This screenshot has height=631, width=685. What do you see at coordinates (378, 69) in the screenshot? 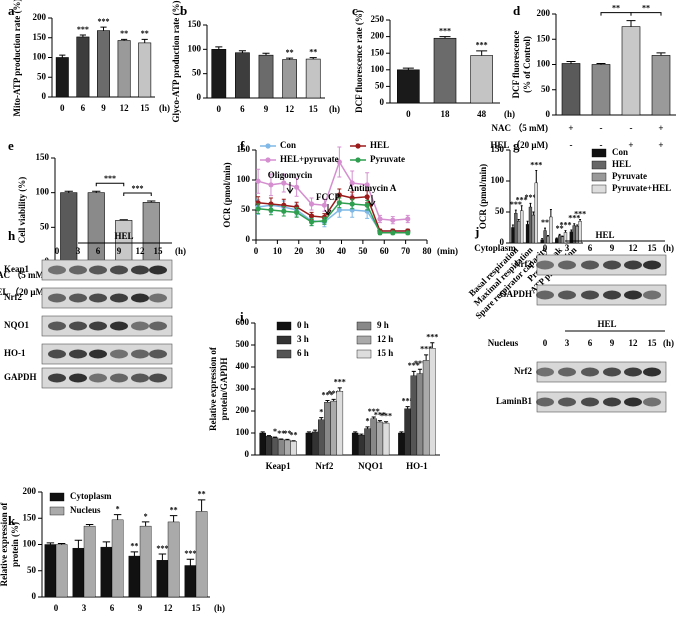
I see `y-tick-label: 100` at bounding box center [378, 69].